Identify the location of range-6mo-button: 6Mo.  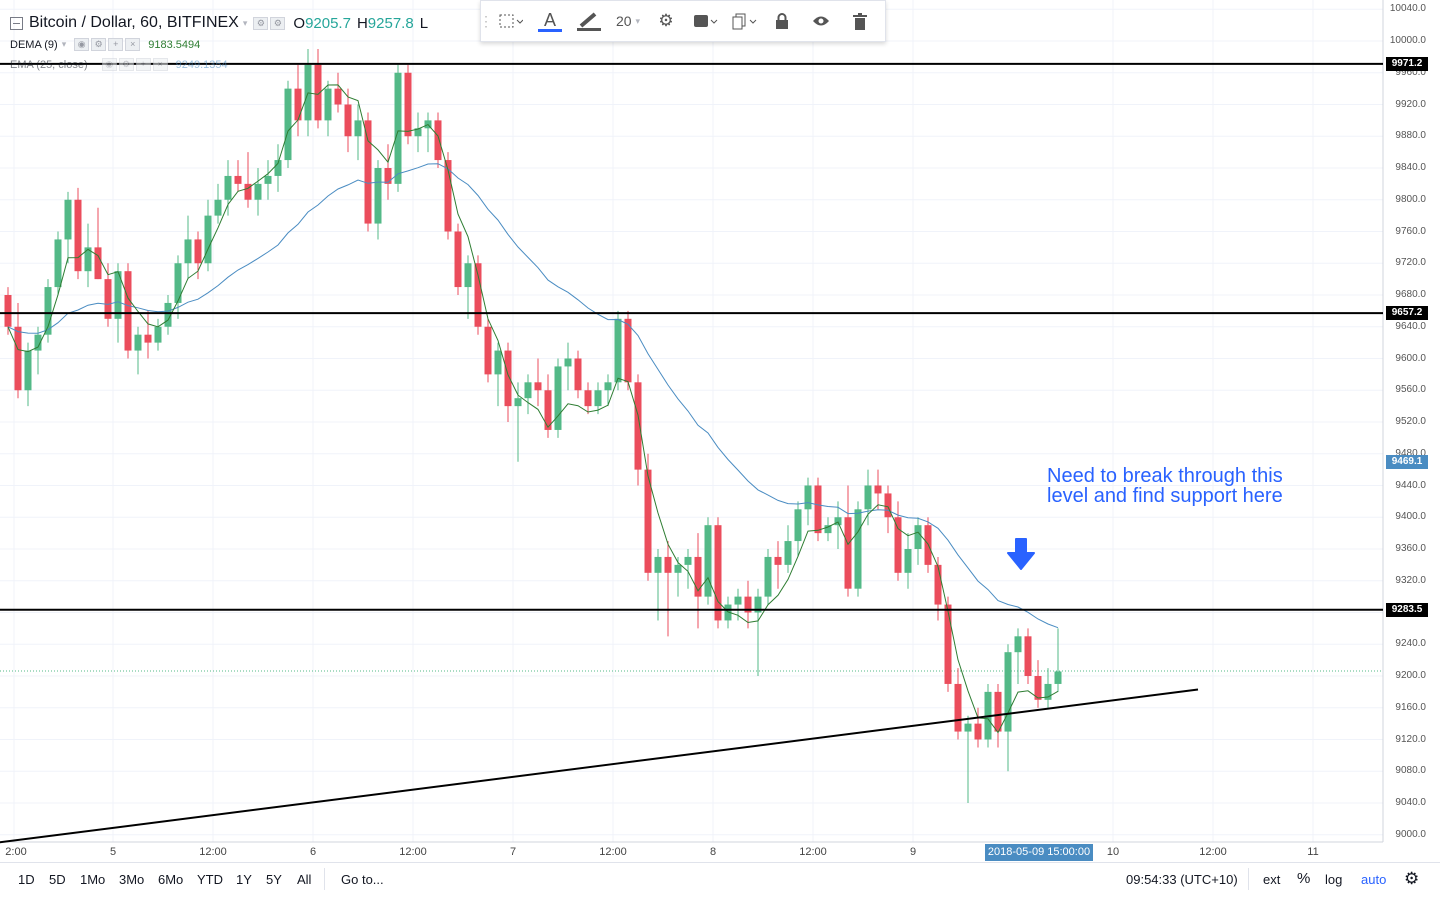
(171, 879).